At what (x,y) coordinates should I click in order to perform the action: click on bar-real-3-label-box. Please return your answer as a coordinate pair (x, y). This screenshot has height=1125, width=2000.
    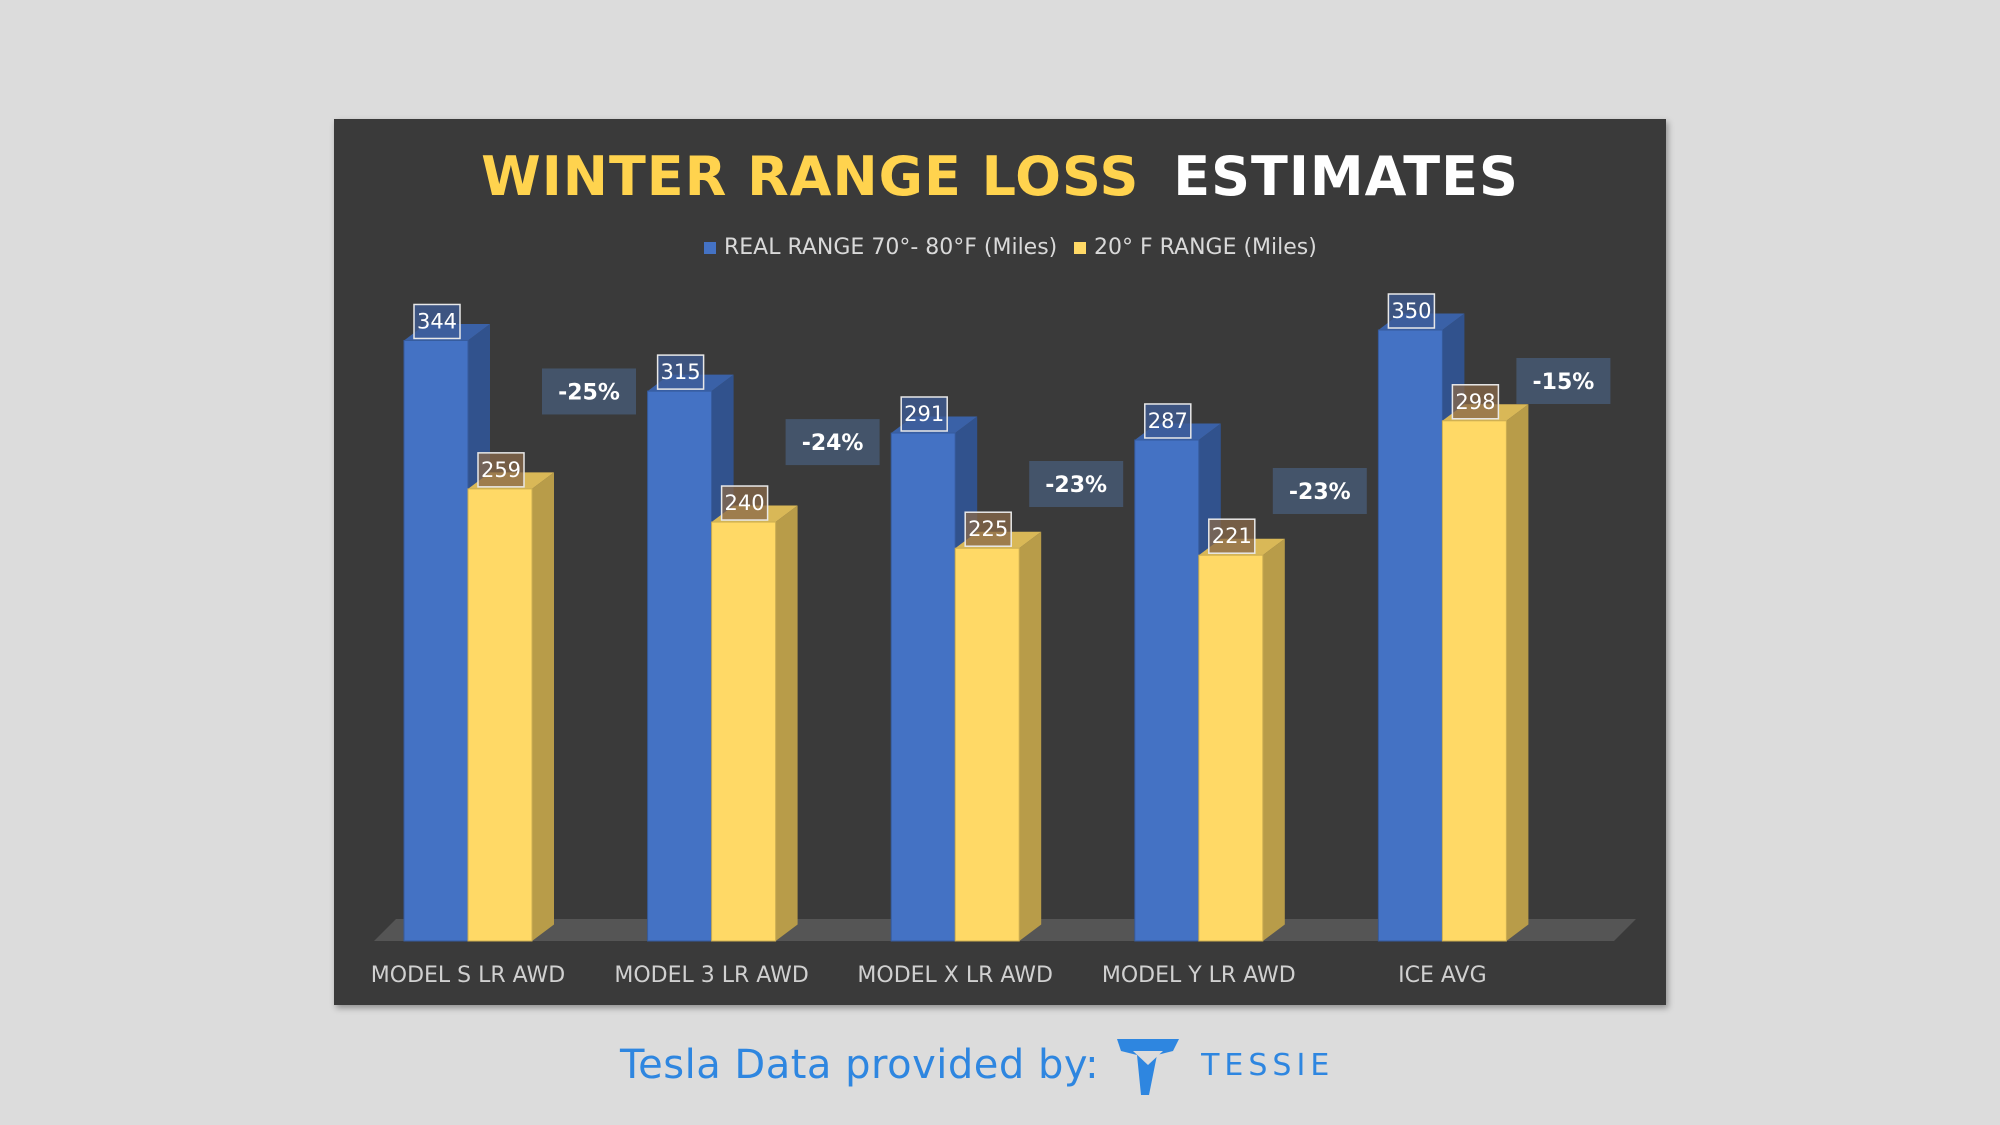
    Looking at the image, I should click on (1168, 421).